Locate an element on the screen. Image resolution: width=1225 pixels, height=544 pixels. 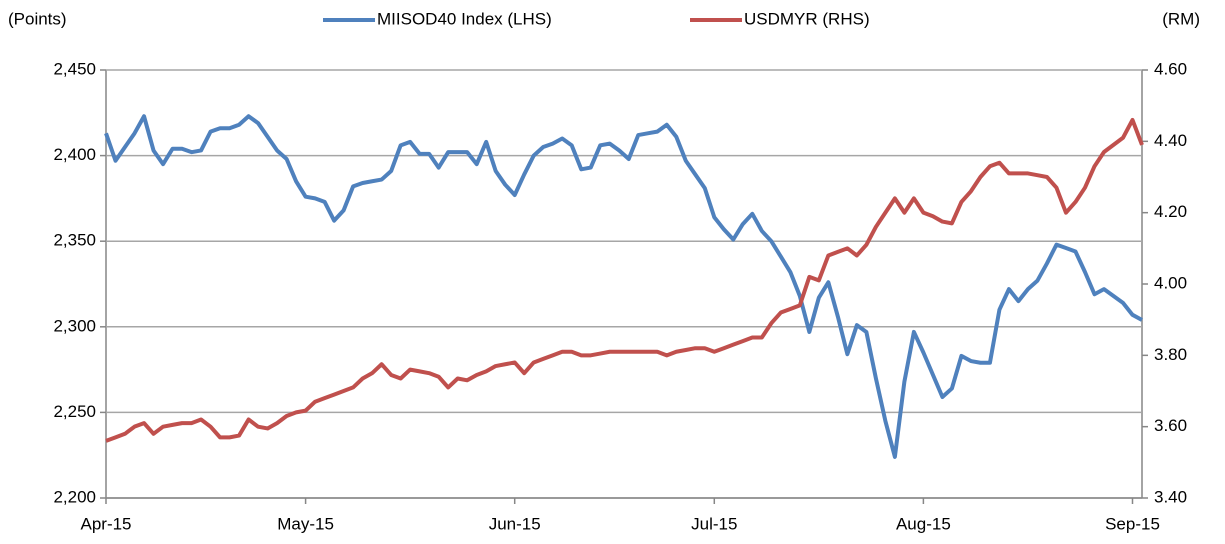
y2-tick-label: 4.00 is located at coordinates (1170, 282).